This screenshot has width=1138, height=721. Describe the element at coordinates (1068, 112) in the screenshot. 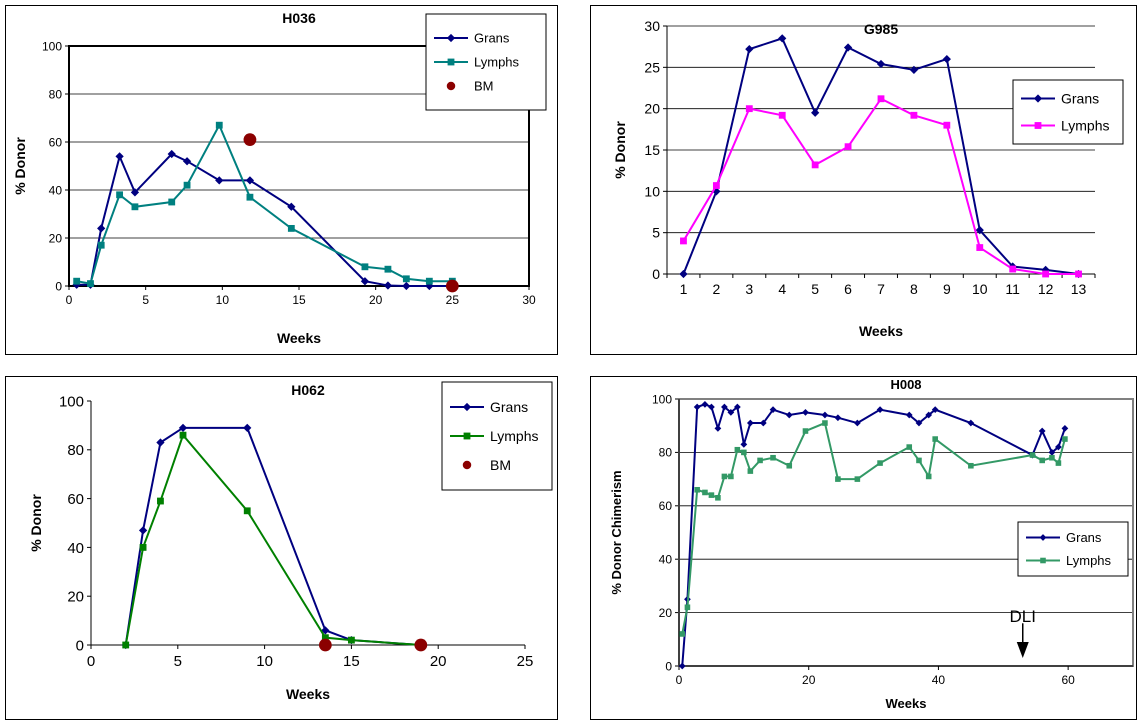

I see `legend-box` at that location.